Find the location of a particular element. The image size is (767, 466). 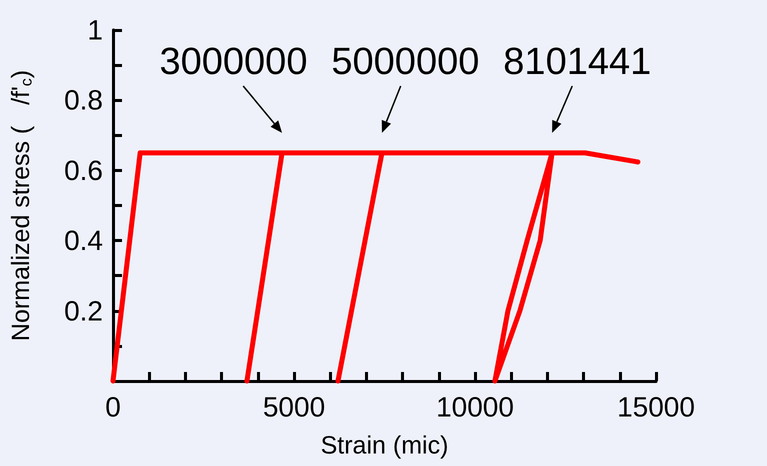

annotation: 5000000 is located at coordinates (405, 62).